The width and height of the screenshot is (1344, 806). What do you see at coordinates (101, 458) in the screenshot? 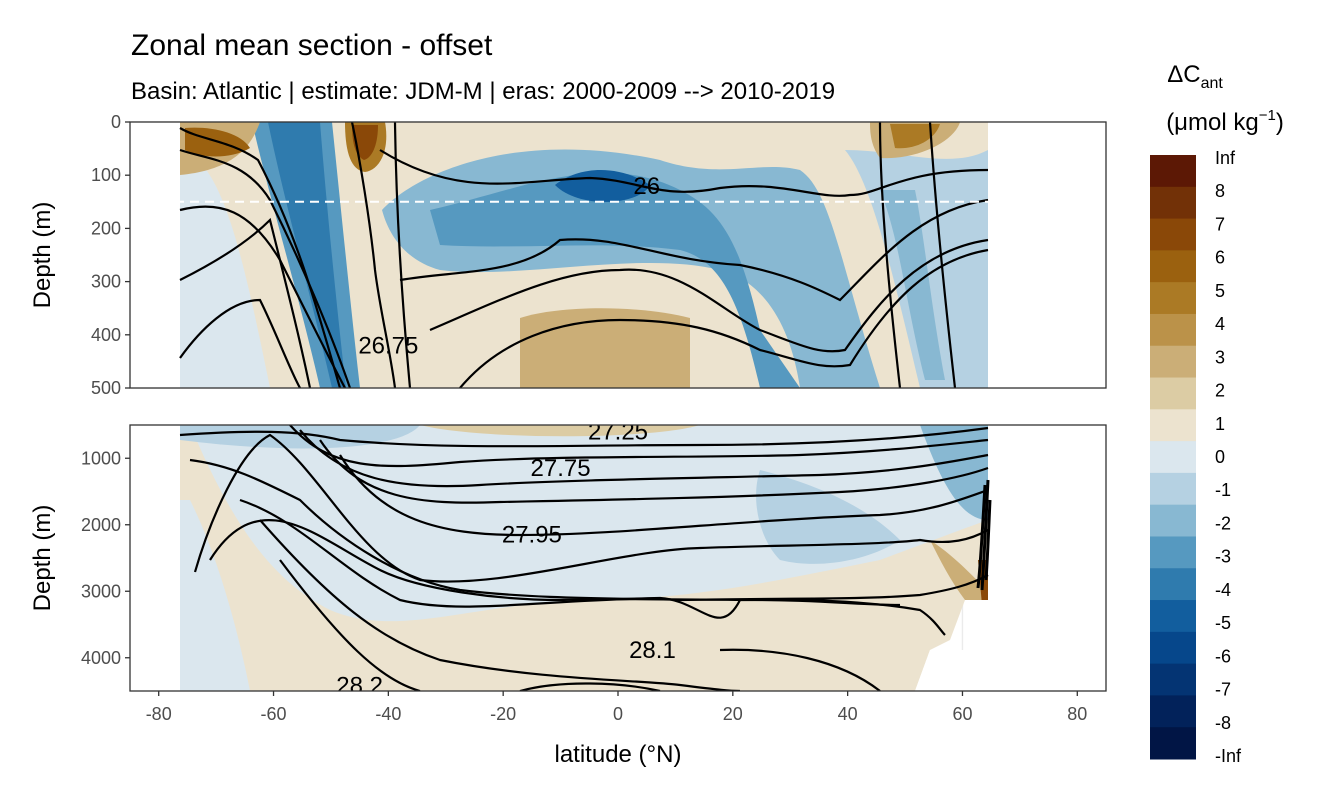
I see `y-tick-label: 1000` at bounding box center [101, 458].